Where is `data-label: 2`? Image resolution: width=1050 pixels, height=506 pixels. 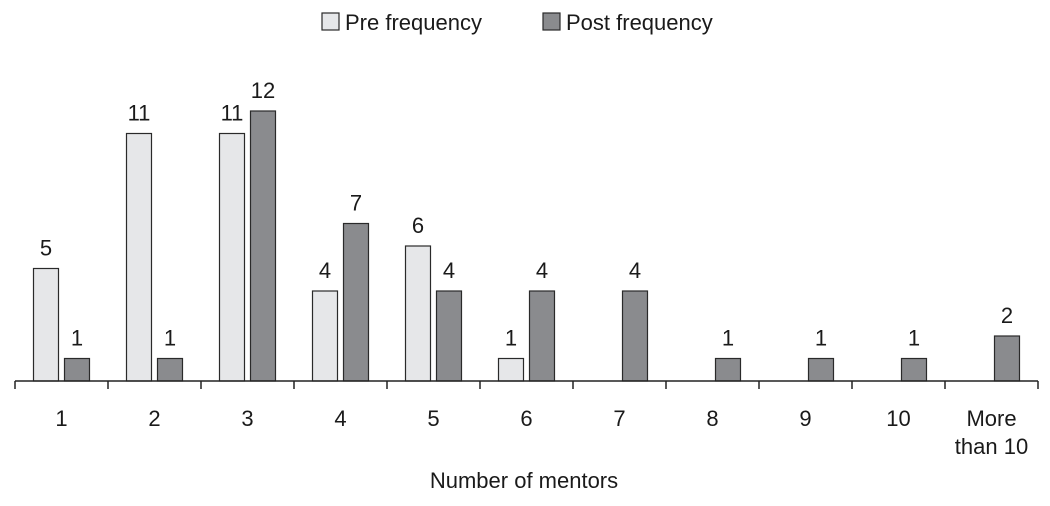
data-label: 2 is located at coordinates (1007, 315).